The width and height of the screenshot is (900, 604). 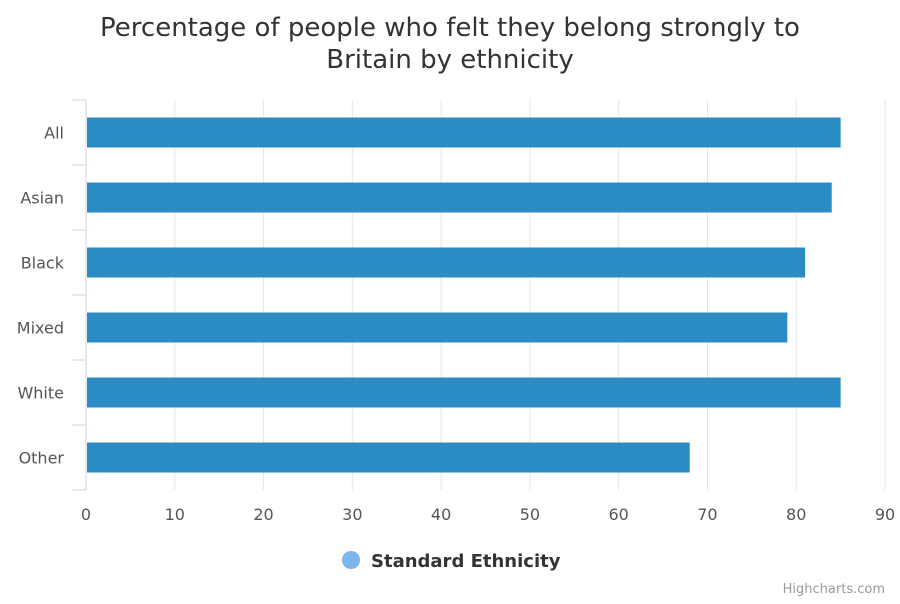 What do you see at coordinates (351, 560) in the screenshot?
I see `legend-marker` at bounding box center [351, 560].